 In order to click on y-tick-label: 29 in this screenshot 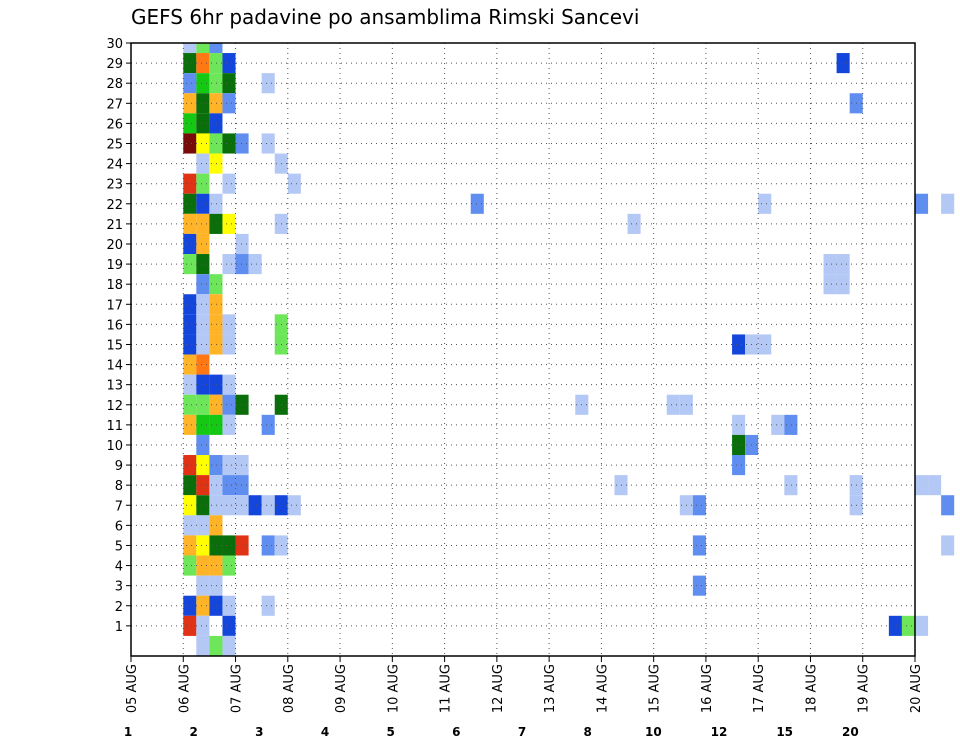, I will do `click(114, 64)`.